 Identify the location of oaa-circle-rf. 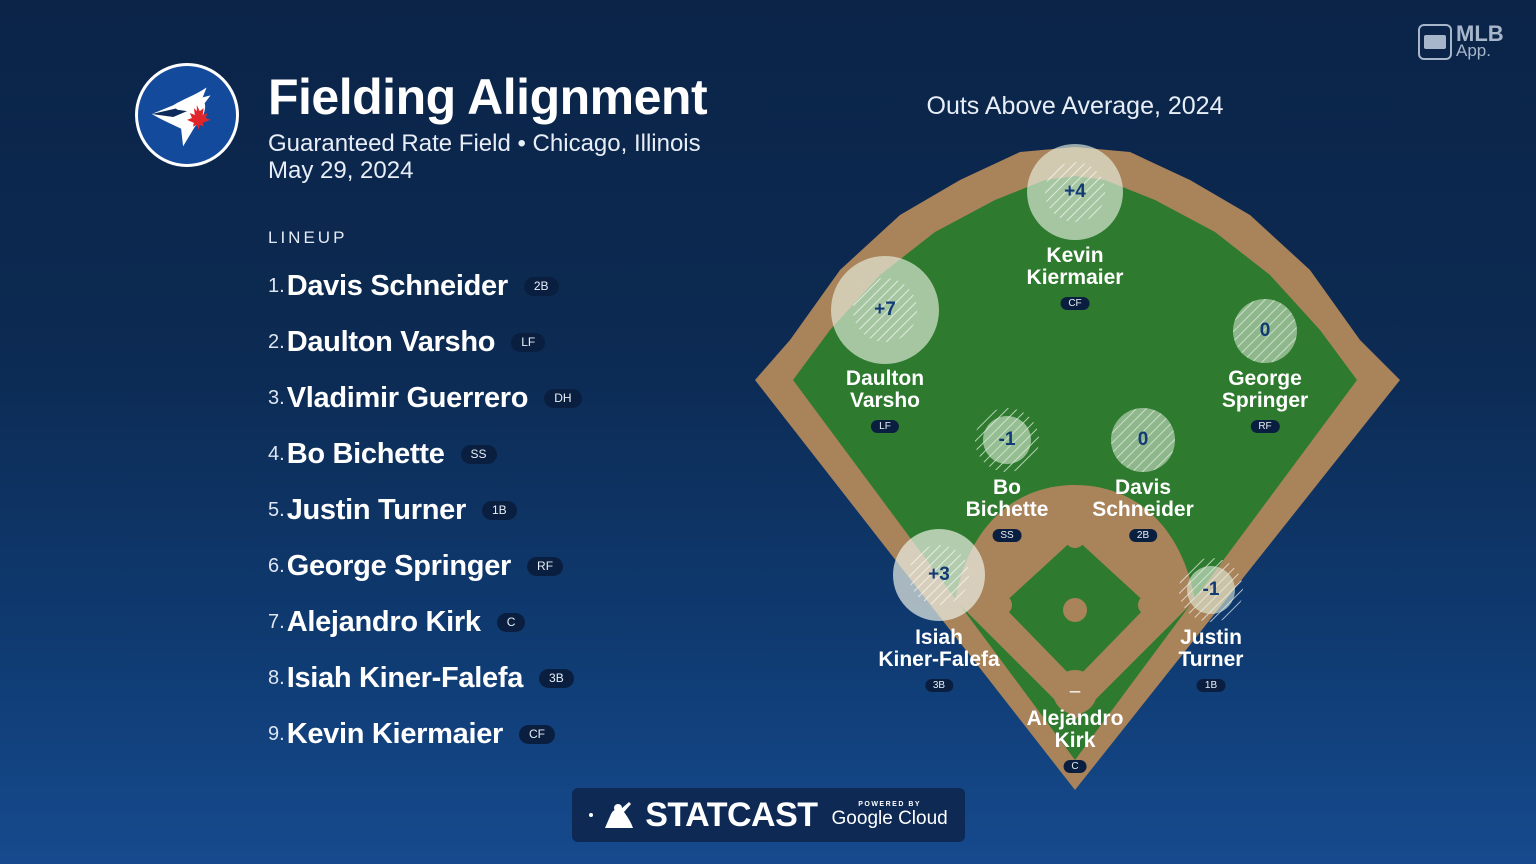
(1265, 331).